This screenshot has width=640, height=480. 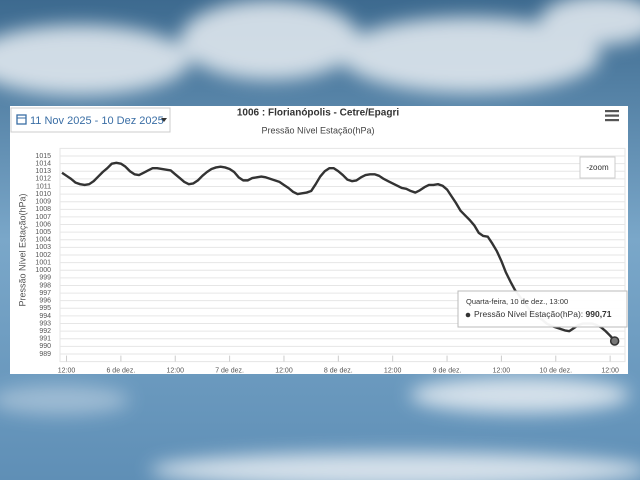 I want to click on x-tick-label: 8 de dez., so click(x=338, y=370).